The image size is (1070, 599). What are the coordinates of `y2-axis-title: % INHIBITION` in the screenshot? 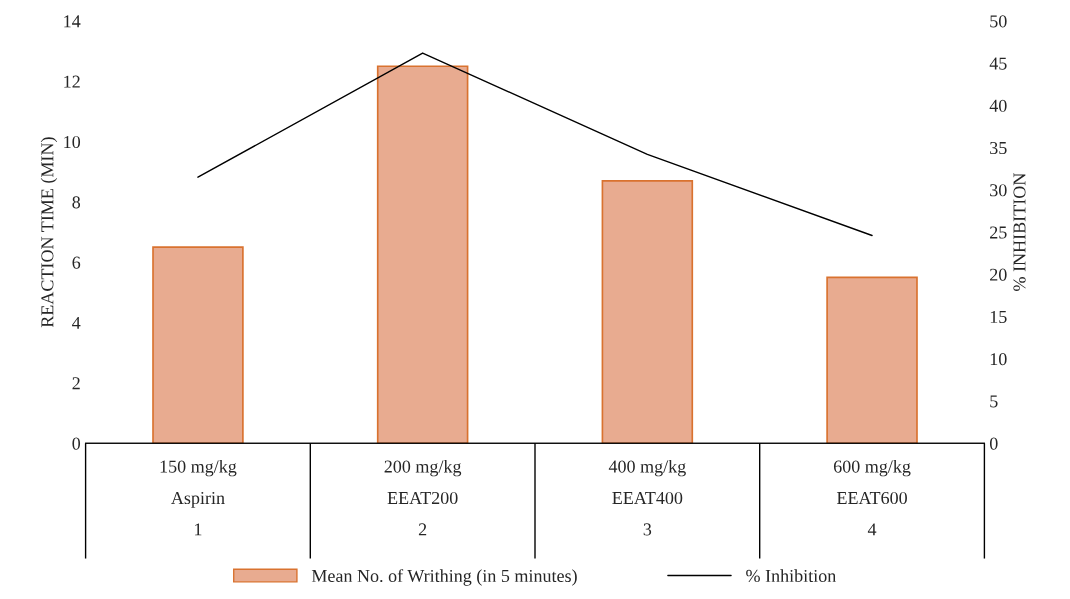 It's located at (1019, 232).